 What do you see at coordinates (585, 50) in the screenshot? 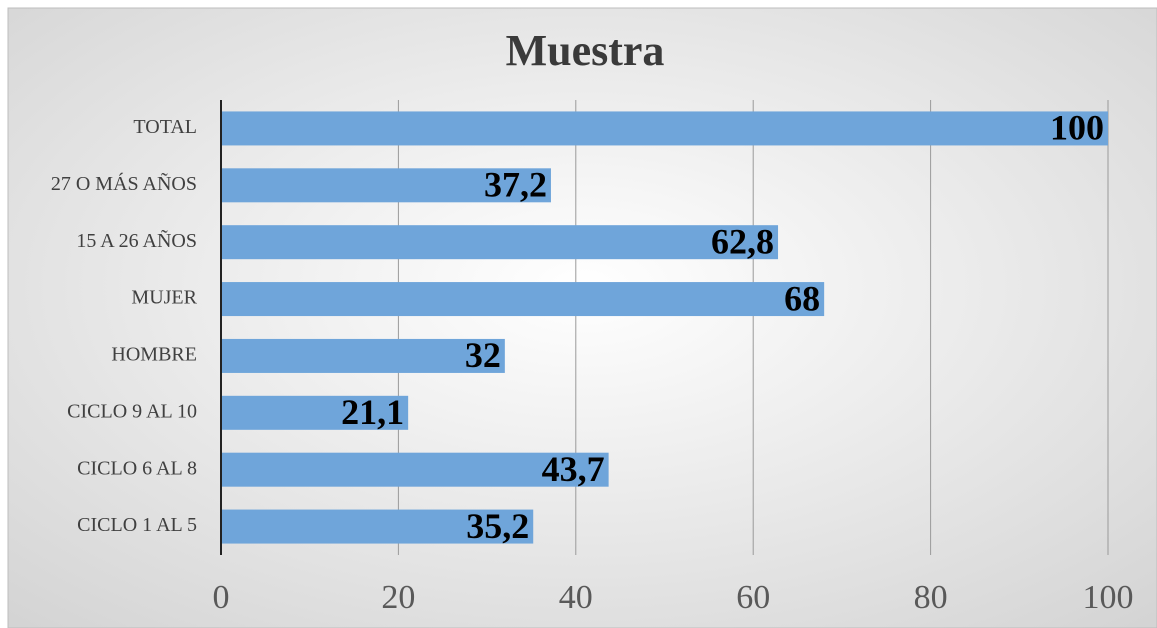
I see `chart-title: Muestra` at bounding box center [585, 50].